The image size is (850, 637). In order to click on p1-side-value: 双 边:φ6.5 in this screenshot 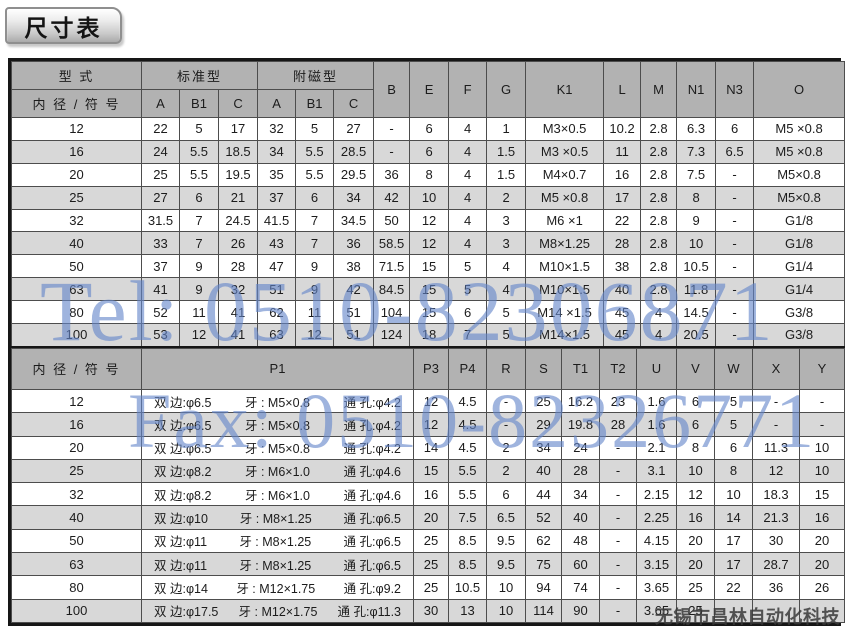, I will do `click(183, 402)`.